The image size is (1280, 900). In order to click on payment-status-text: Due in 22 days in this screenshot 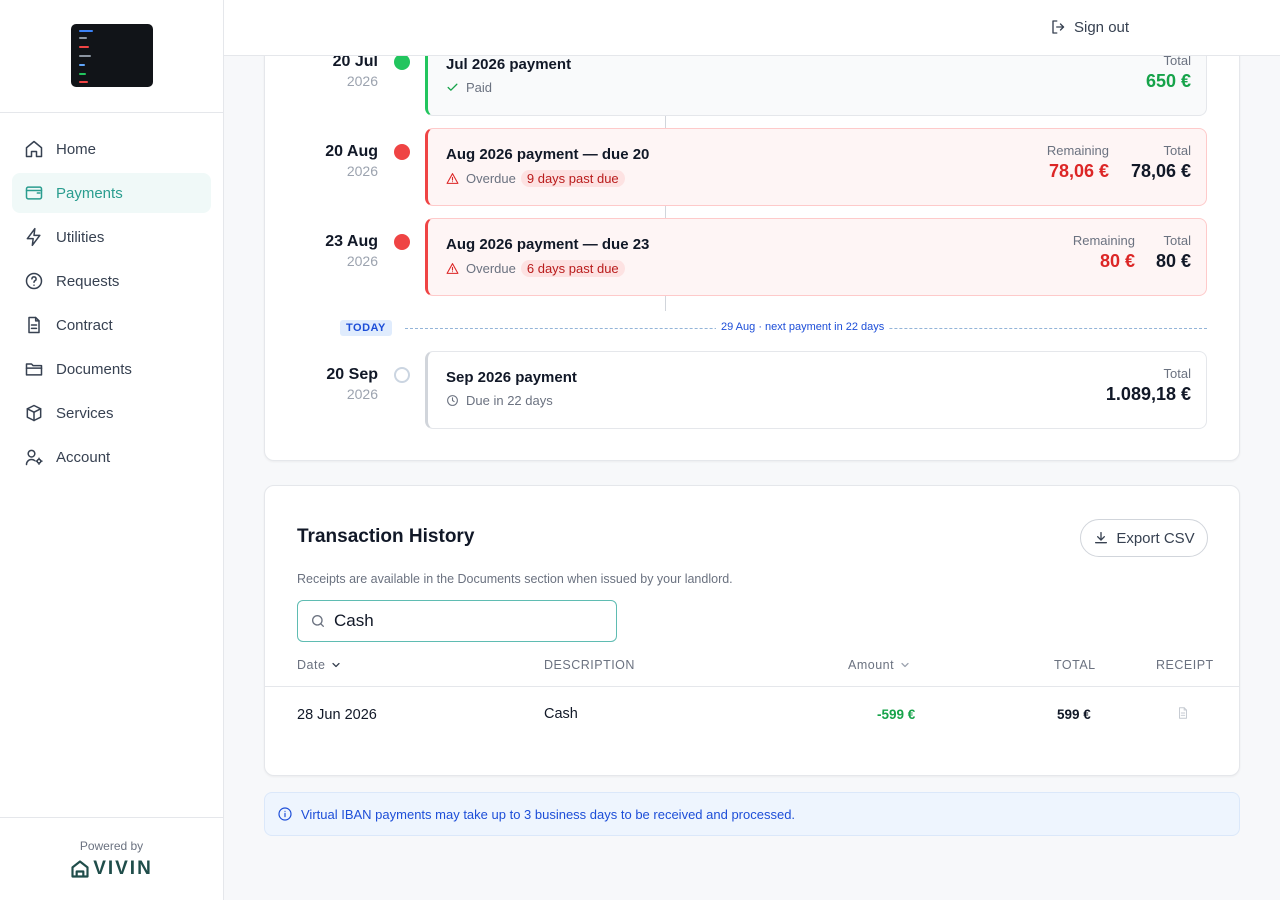, I will do `click(509, 400)`.